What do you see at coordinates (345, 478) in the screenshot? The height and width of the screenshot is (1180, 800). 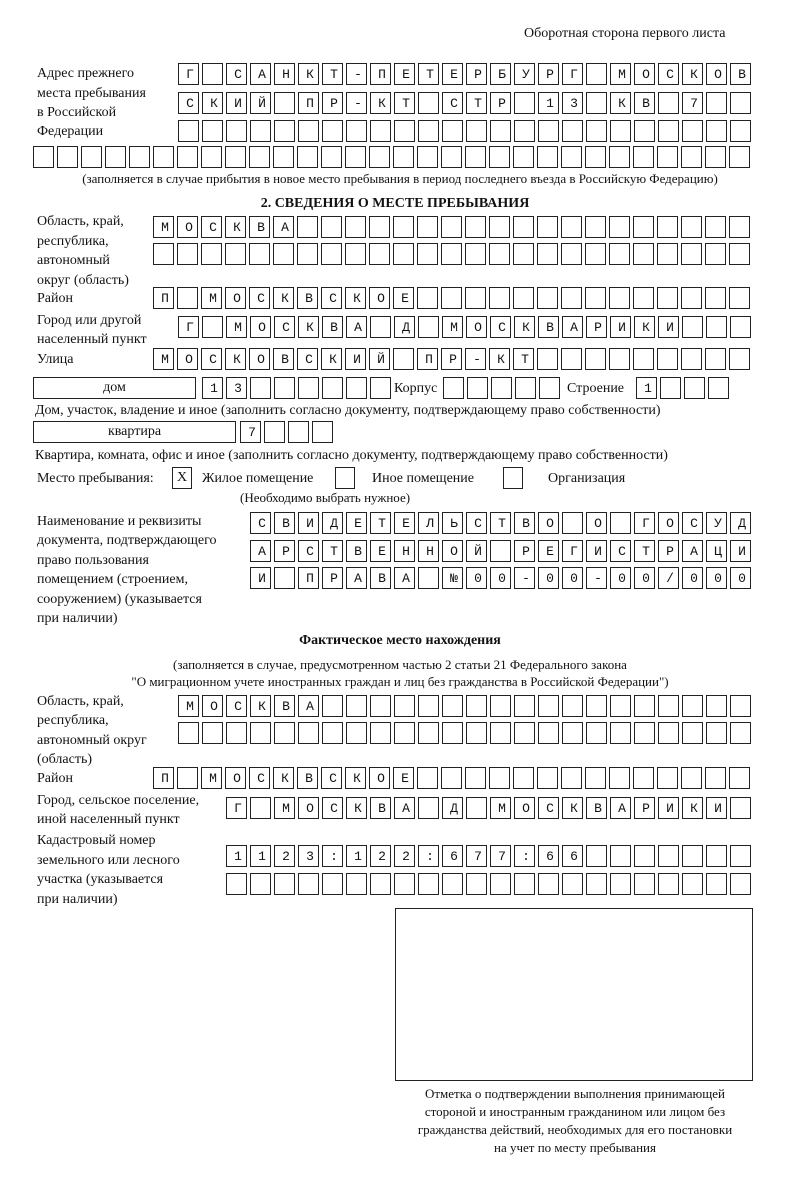 I see `checkbox-other-premises` at bounding box center [345, 478].